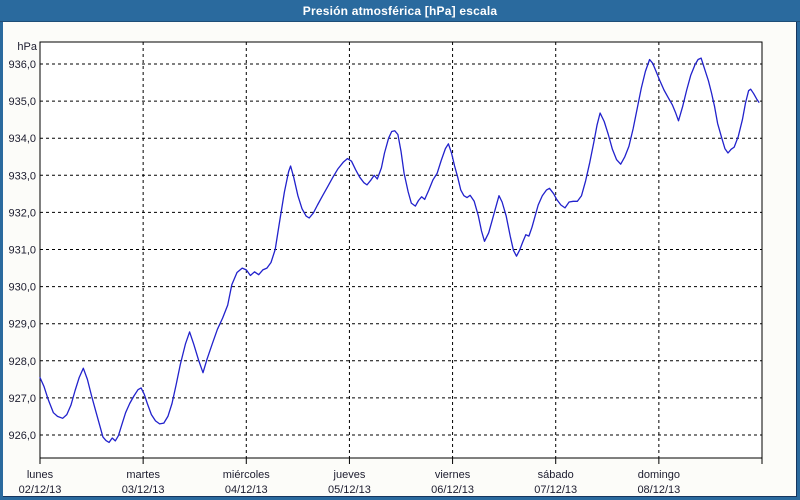  I want to click on y-axis-tick-label: 934,0, so click(22, 139).